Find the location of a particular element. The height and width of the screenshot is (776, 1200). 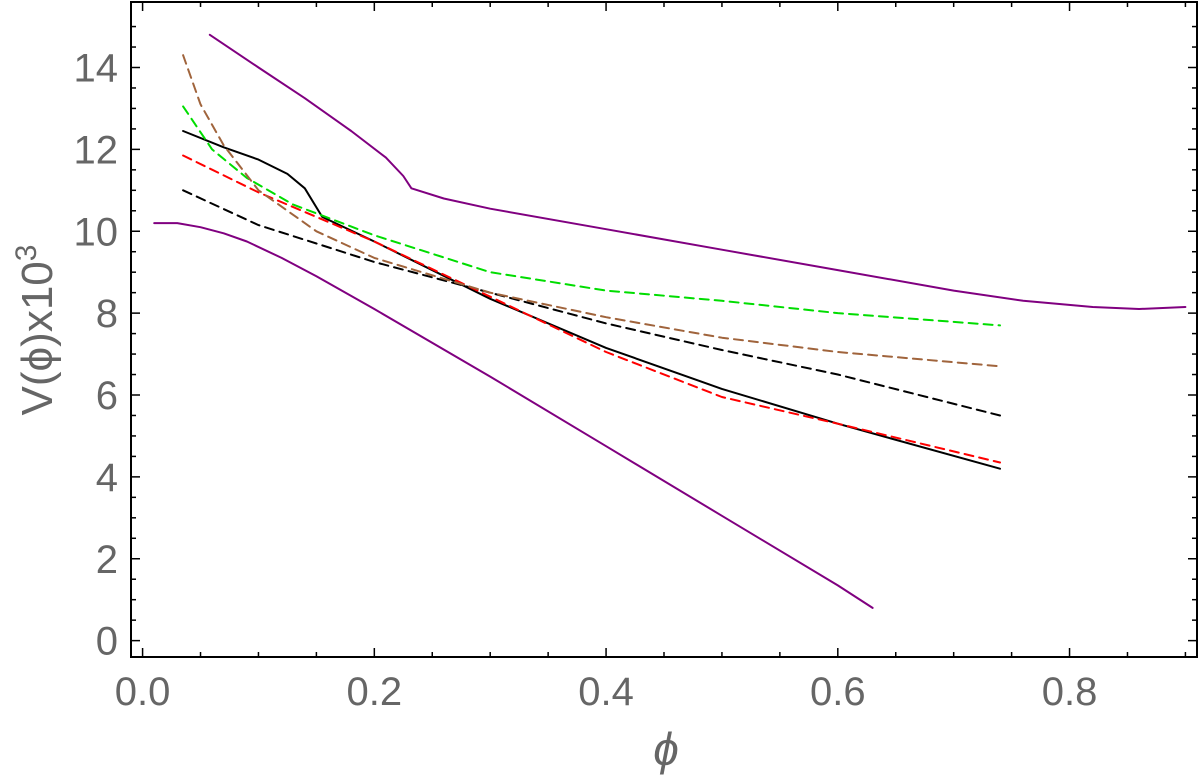

x-axis-label: ϕ is located at coordinates (666, 749).